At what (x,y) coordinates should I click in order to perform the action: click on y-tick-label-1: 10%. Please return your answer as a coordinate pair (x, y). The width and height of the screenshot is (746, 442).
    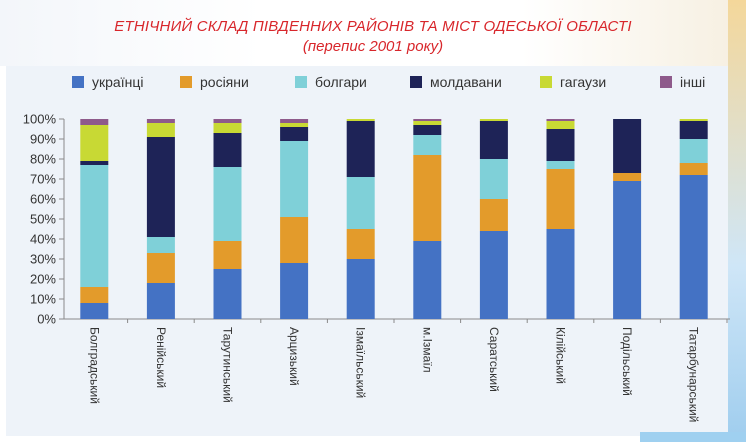
    Looking at the image, I should click on (43, 299).